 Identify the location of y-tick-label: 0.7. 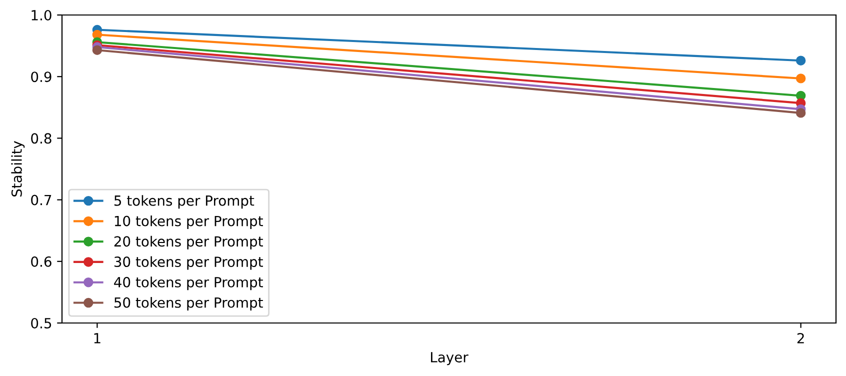
(41, 200).